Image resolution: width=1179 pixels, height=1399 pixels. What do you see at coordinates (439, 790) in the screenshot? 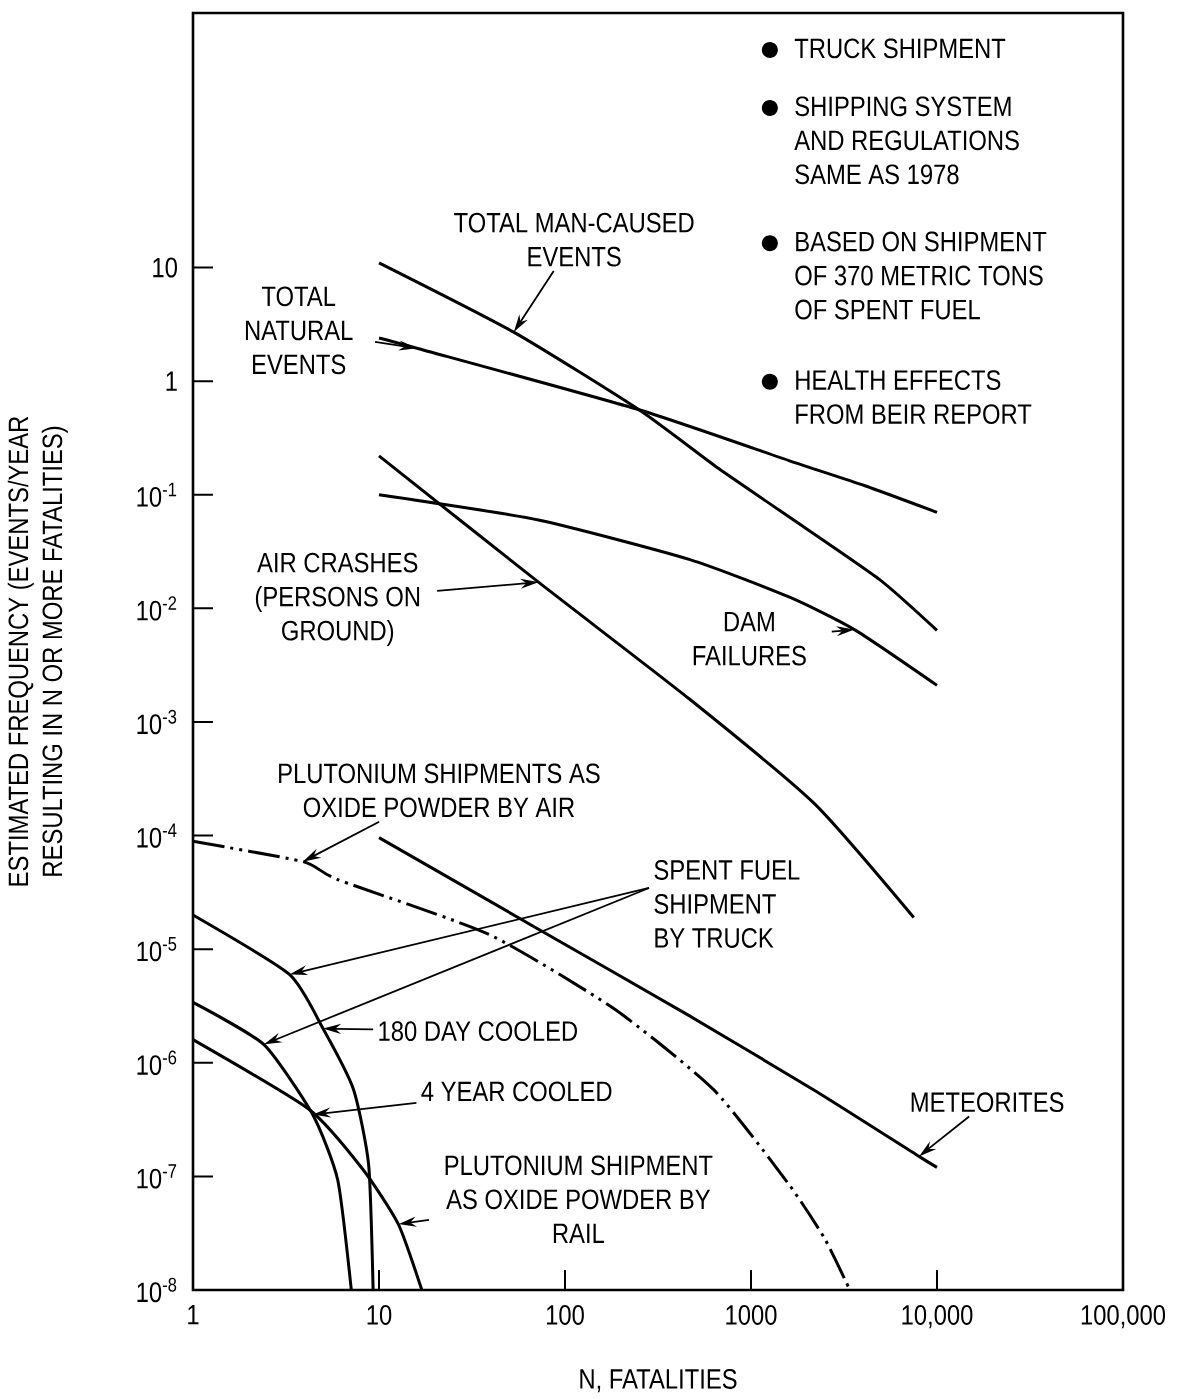
I see `annotation: PLUTONIUM SHIPMENTS AS OXIDE POWDER BY AIR` at bounding box center [439, 790].